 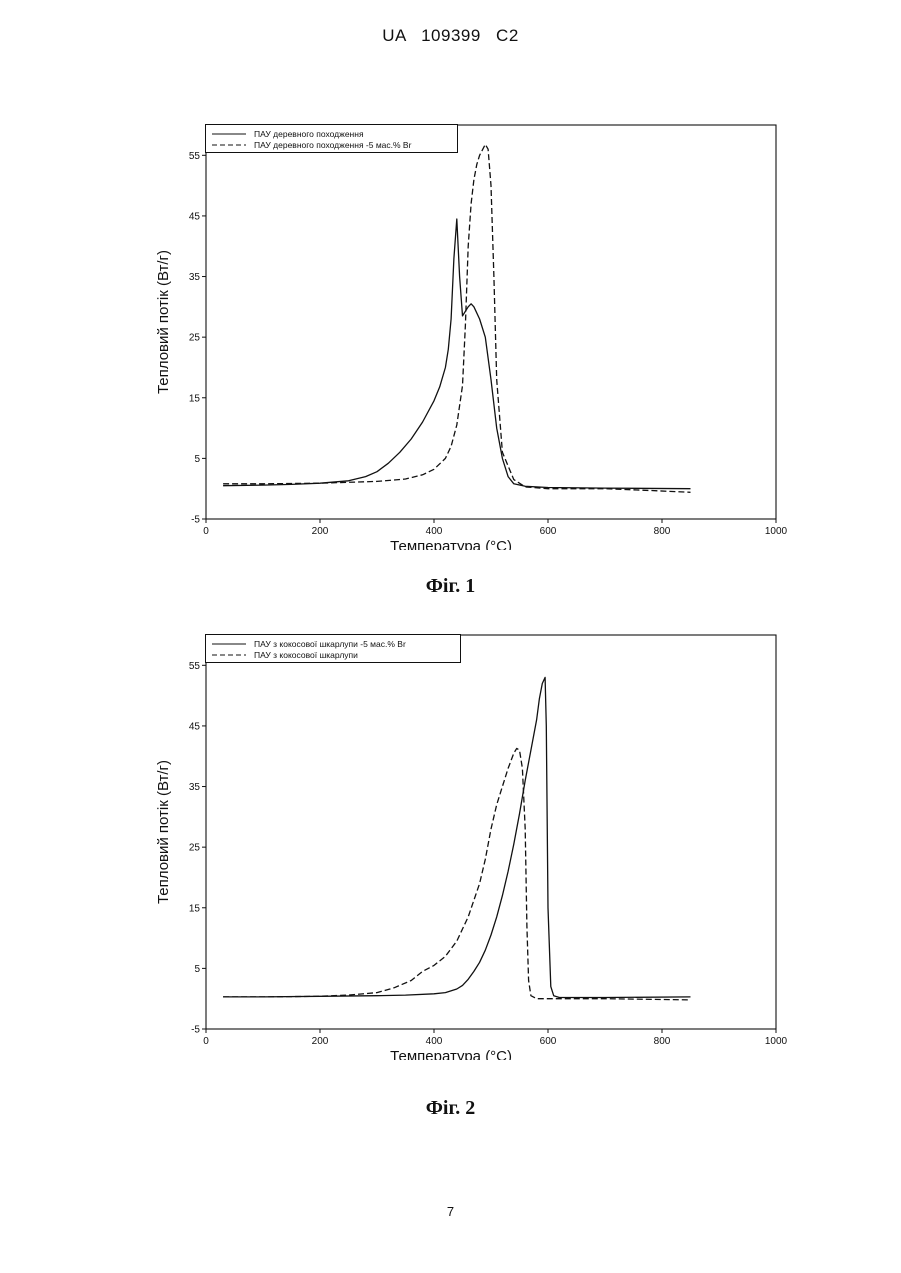 I want to click on legend-entry: ПАУ деревного походження -5 мас.% Br, so click(x=333, y=145).